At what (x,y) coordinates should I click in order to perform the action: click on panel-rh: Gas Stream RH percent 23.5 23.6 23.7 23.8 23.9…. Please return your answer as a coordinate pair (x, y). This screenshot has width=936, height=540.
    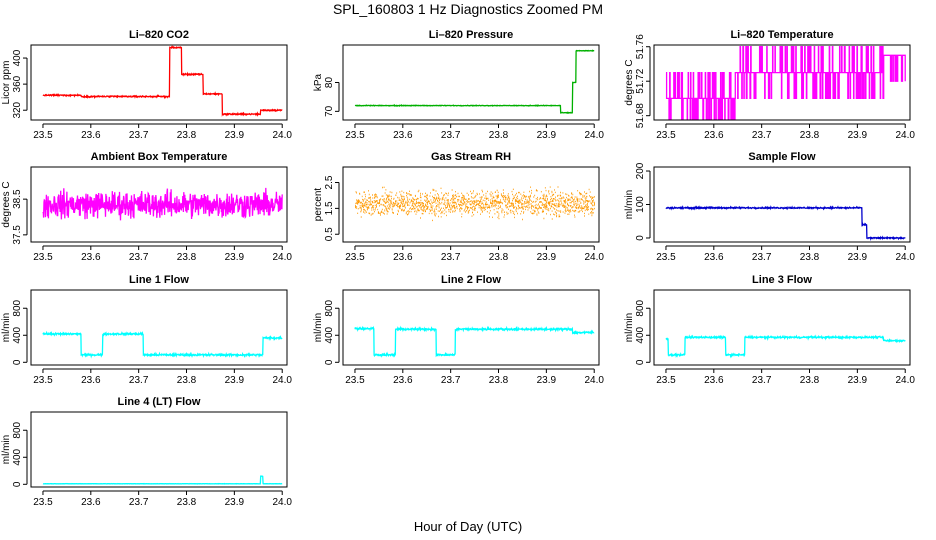
    Looking at the image, I should click on (458, 207).